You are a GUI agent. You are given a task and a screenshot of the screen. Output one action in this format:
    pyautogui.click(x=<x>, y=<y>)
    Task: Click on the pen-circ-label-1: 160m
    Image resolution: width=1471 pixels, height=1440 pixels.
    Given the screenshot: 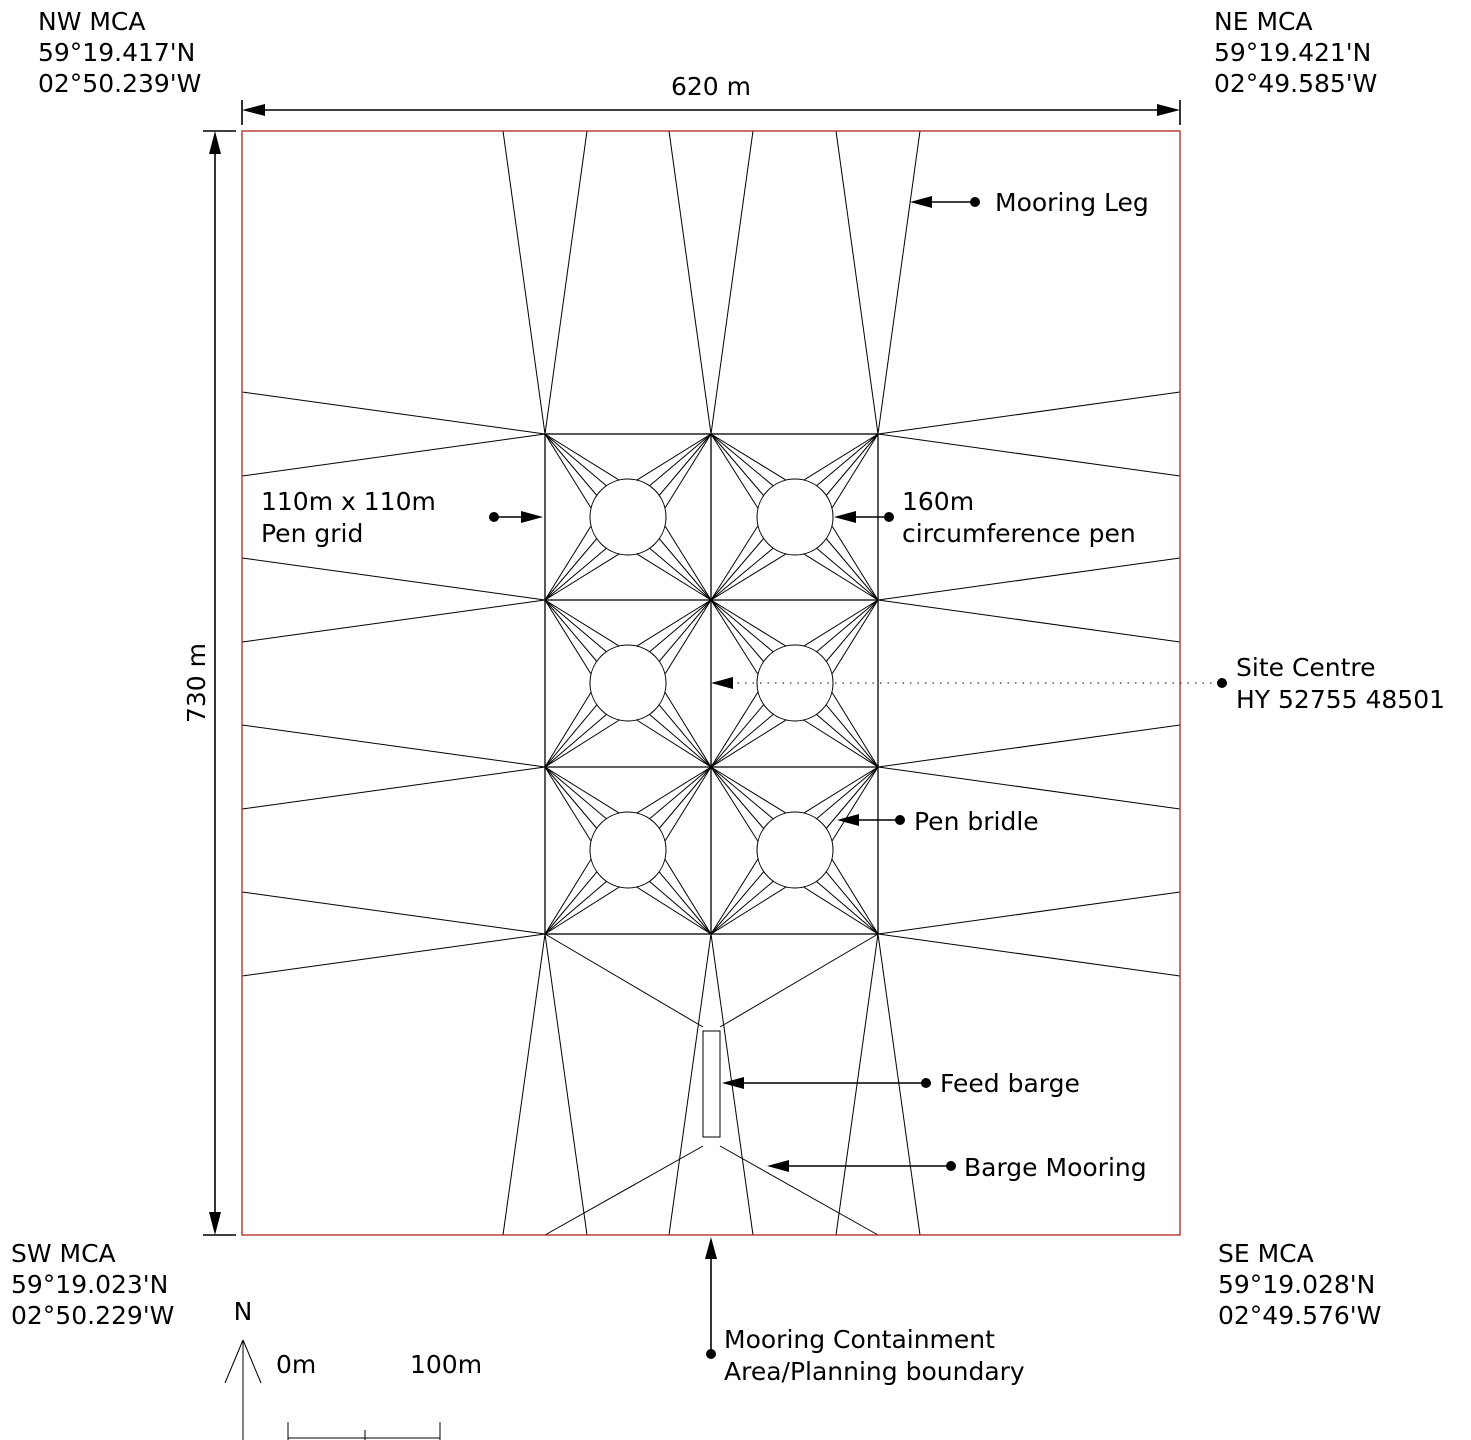 What is the action you would take?
    pyautogui.click(x=938, y=501)
    